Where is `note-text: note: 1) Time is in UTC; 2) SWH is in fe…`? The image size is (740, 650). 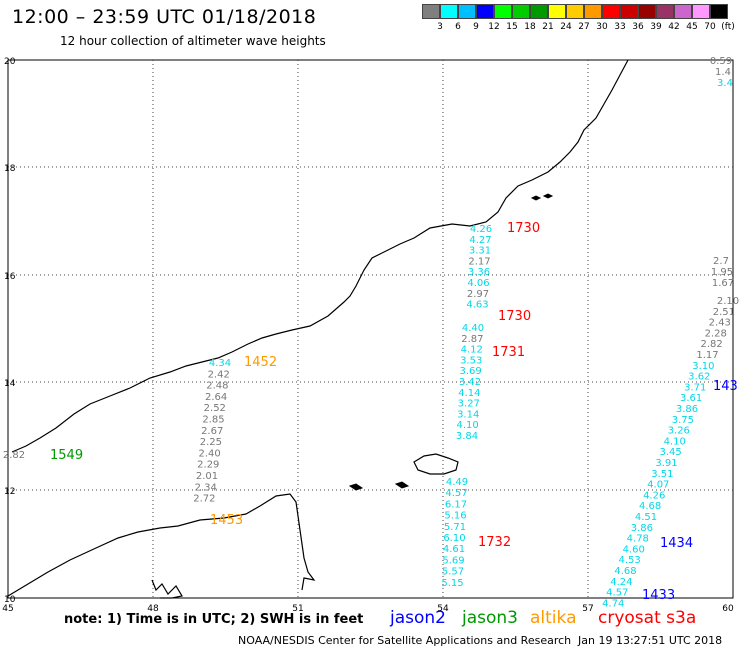 note-text: note: 1) Time is in UTC; 2) SWH is in fe… is located at coordinates (214, 619).